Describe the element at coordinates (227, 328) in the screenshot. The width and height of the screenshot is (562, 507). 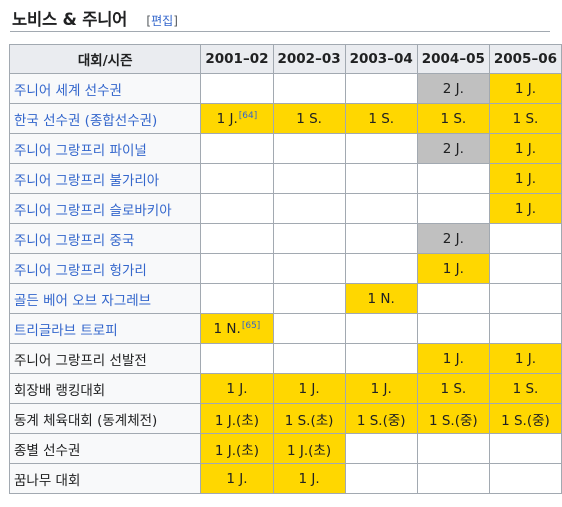
I see `result-text: 1 N.` at that location.